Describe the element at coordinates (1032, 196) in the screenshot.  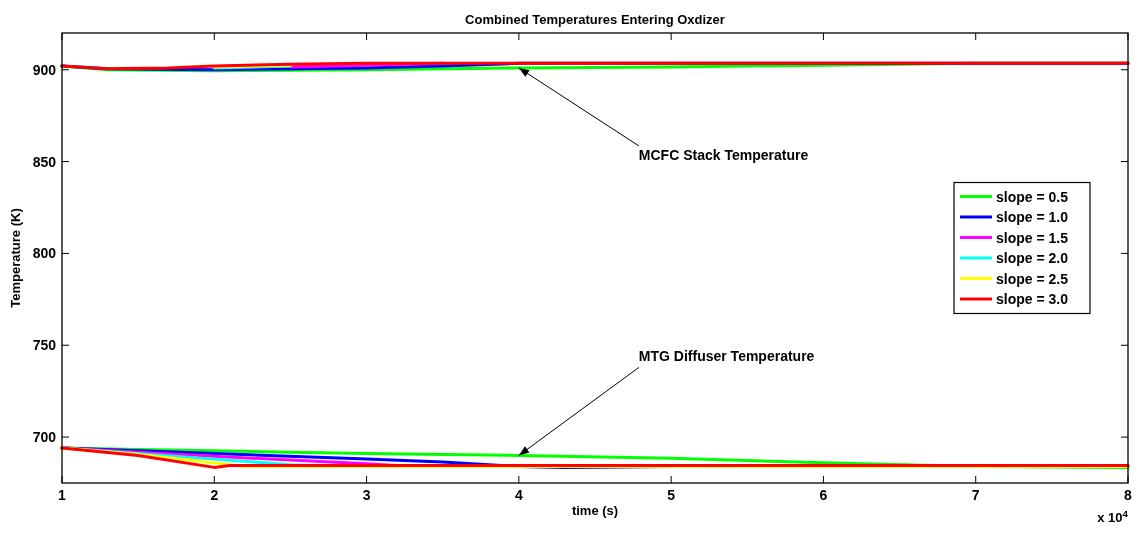
I see `legend-label: slope = 0.5` at that location.